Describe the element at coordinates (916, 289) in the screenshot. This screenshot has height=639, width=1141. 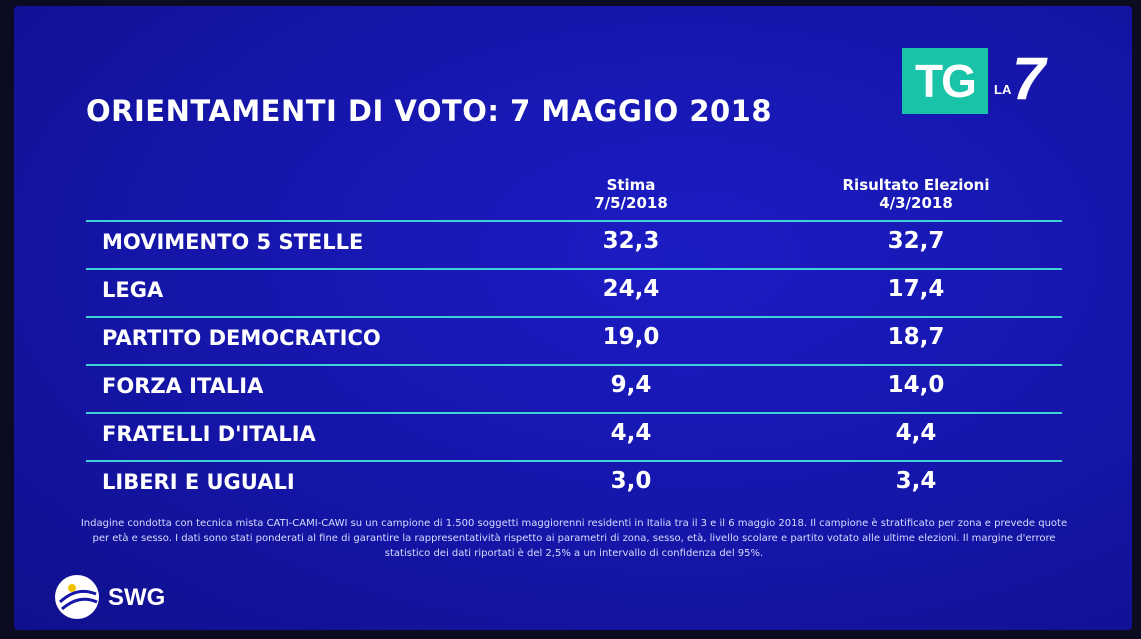
I see `risultato-value: 17,4` at that location.